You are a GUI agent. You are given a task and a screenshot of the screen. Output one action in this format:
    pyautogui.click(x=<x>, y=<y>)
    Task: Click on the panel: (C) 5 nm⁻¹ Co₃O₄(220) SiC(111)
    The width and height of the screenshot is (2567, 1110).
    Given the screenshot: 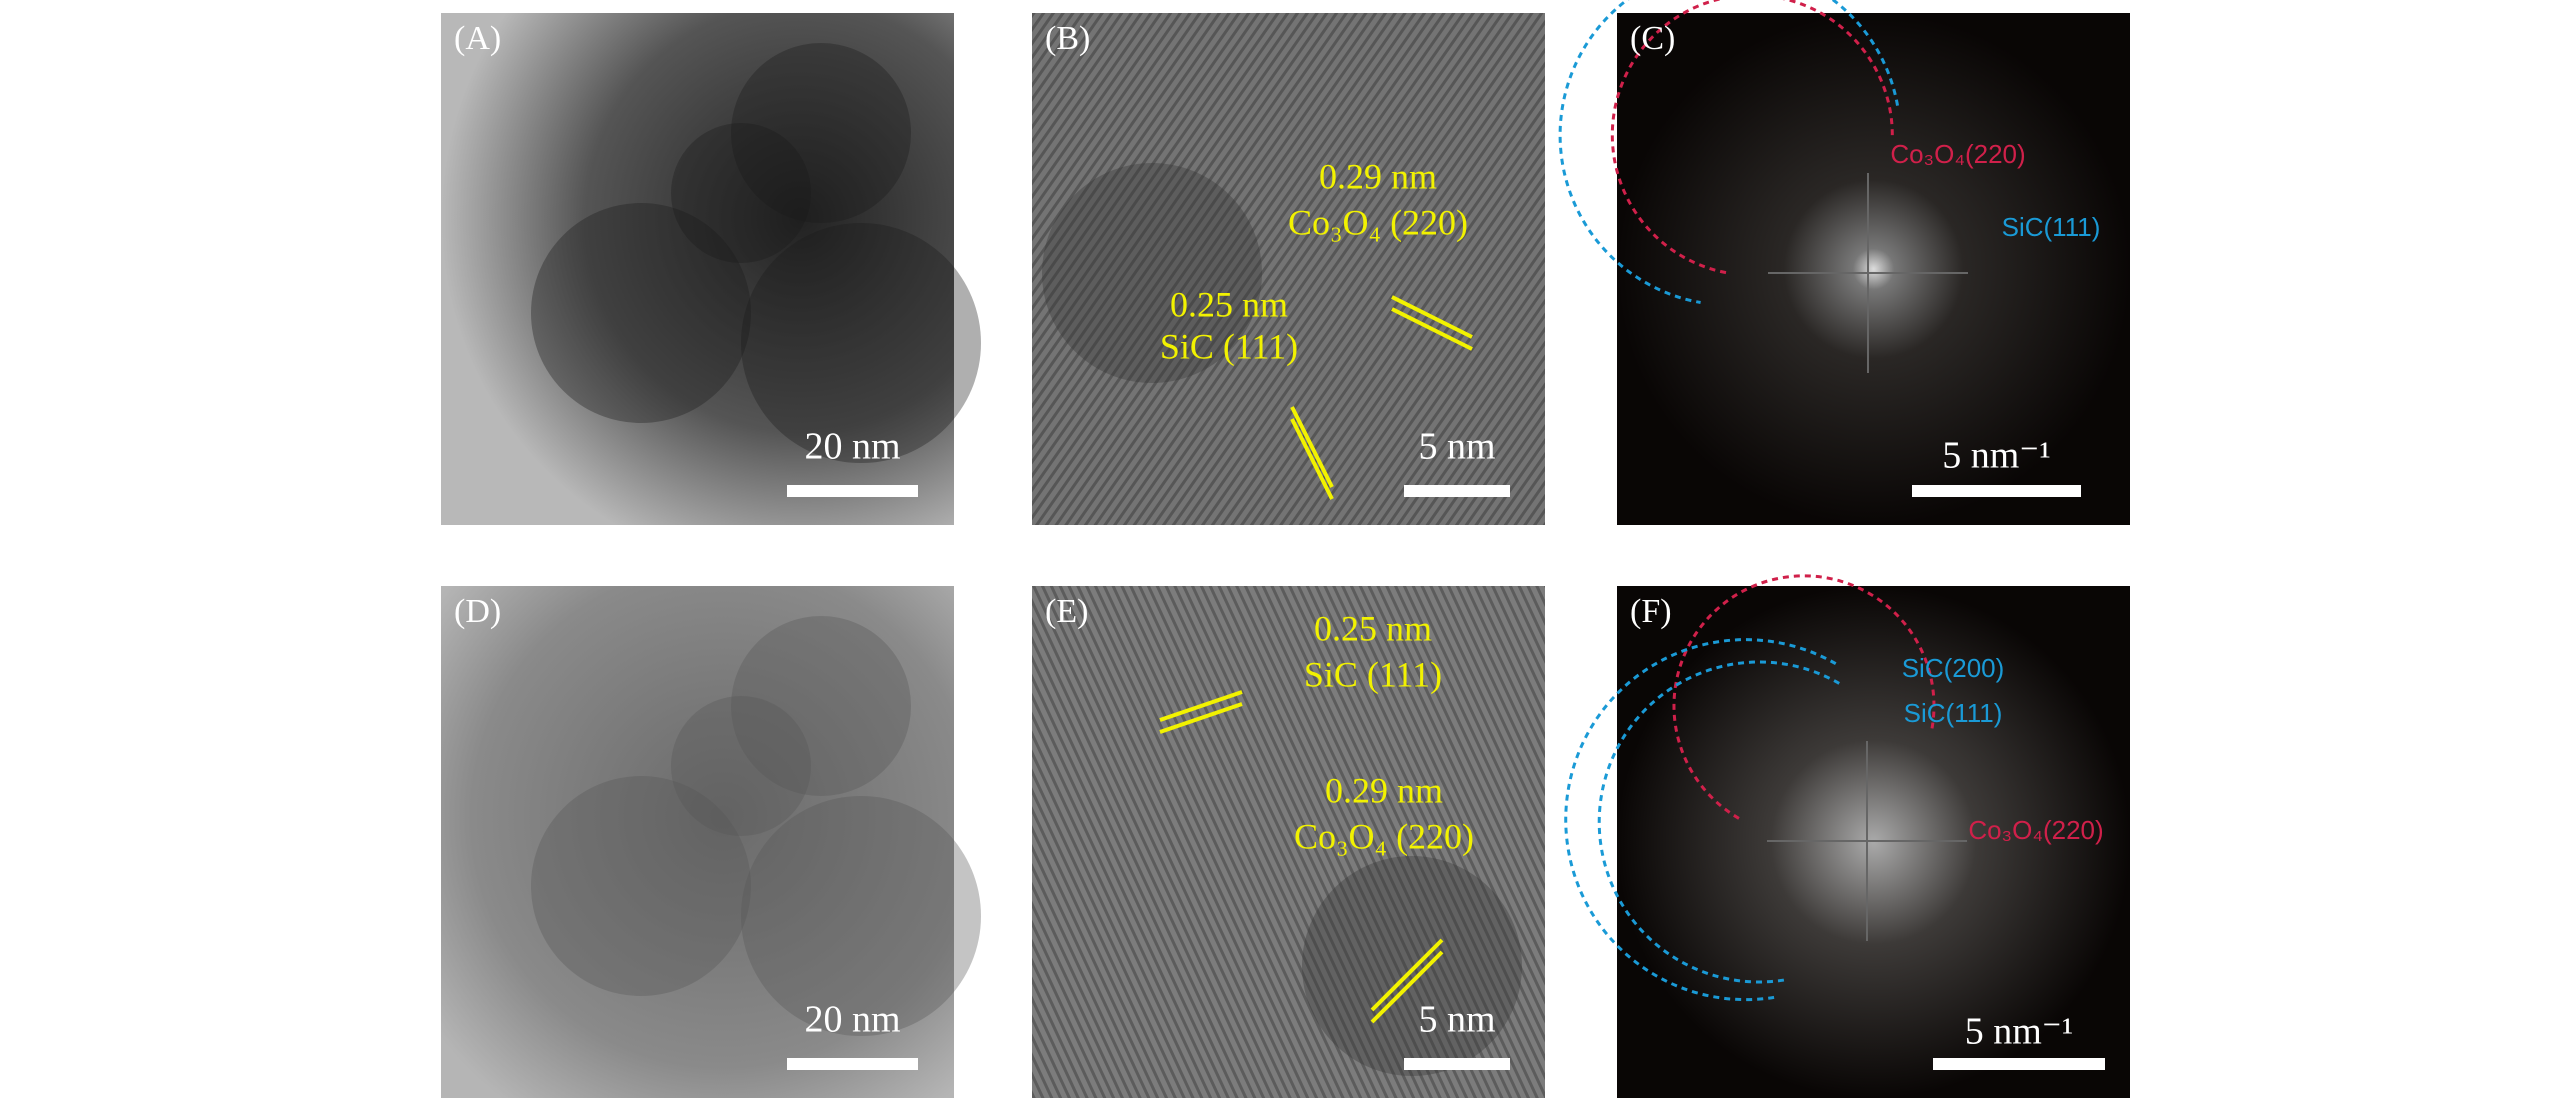 What is the action you would take?
    pyautogui.click(x=1844, y=262)
    